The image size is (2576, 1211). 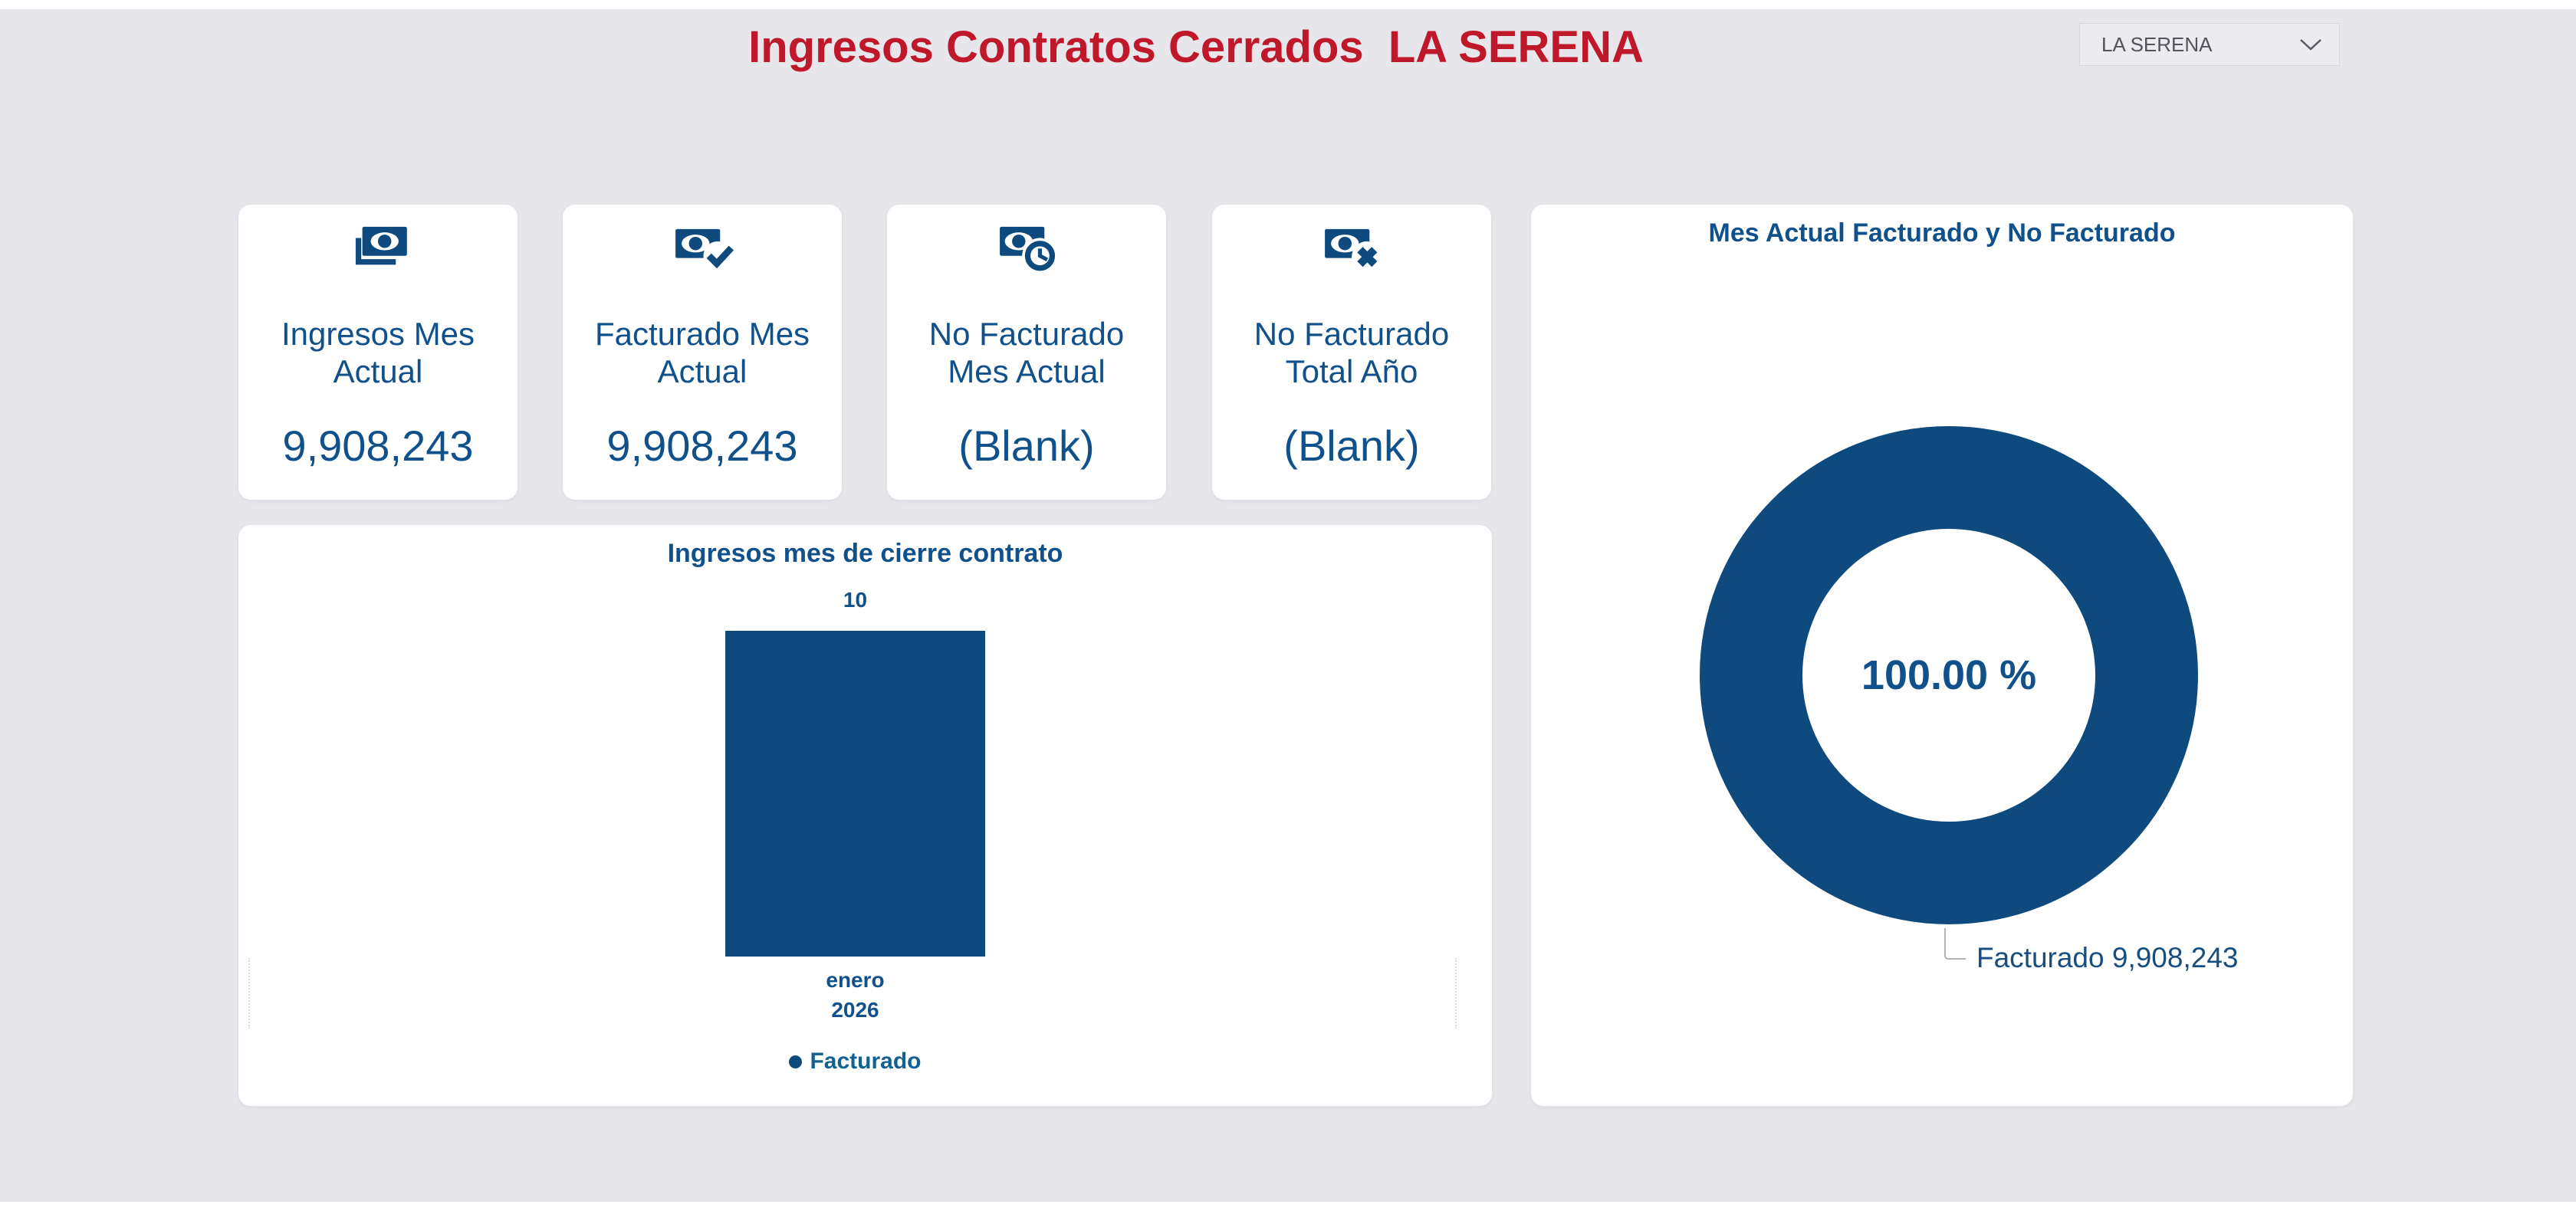 I want to click on kpi-label: Ingresos Mes Actual, so click(x=378, y=352).